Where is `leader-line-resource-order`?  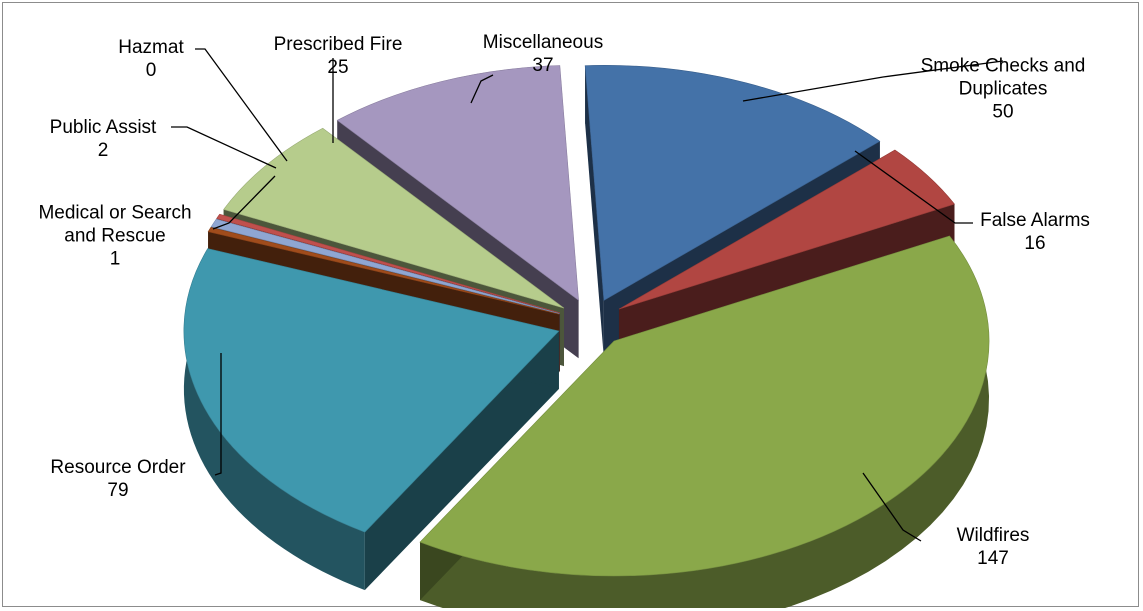 leader-line-resource-order is located at coordinates (218, 414).